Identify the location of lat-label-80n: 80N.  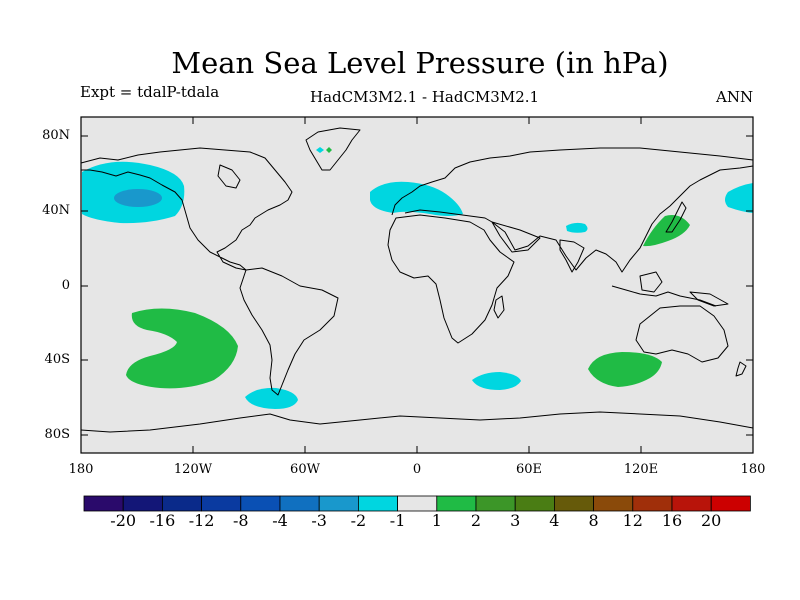
(56, 135).